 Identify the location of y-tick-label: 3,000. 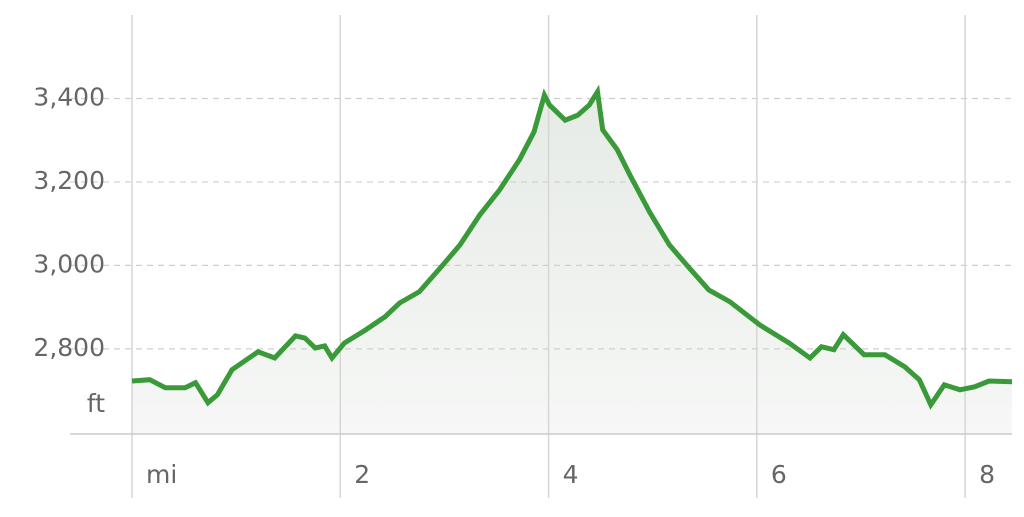
(69, 263).